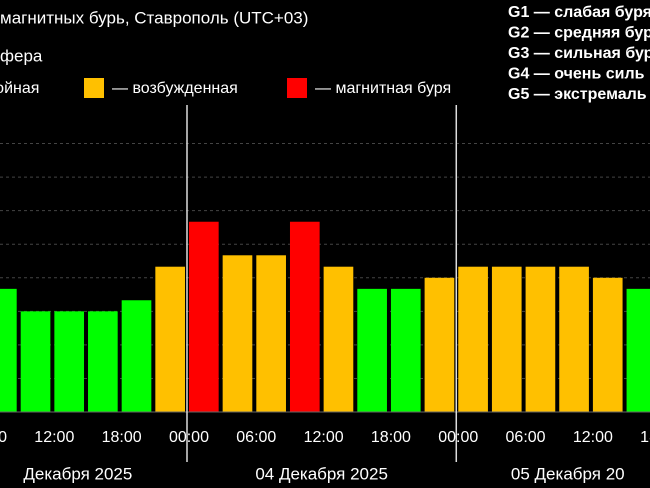  Describe the element at coordinates (579, 53) in the screenshot. I see `scale-note: G3 — сильная бур` at that location.